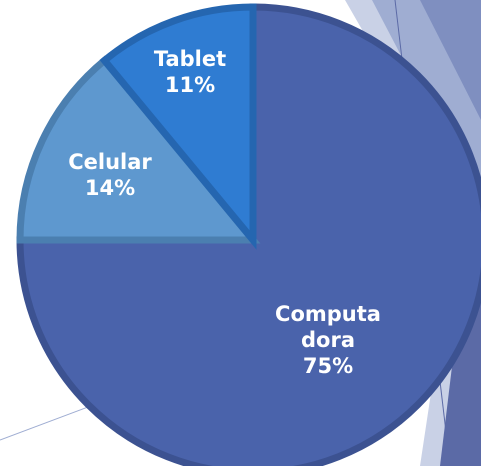 Image resolution: width=481 pixels, height=466 pixels. Describe the element at coordinates (328, 366) in the screenshot. I see `value-label: 75%` at that location.